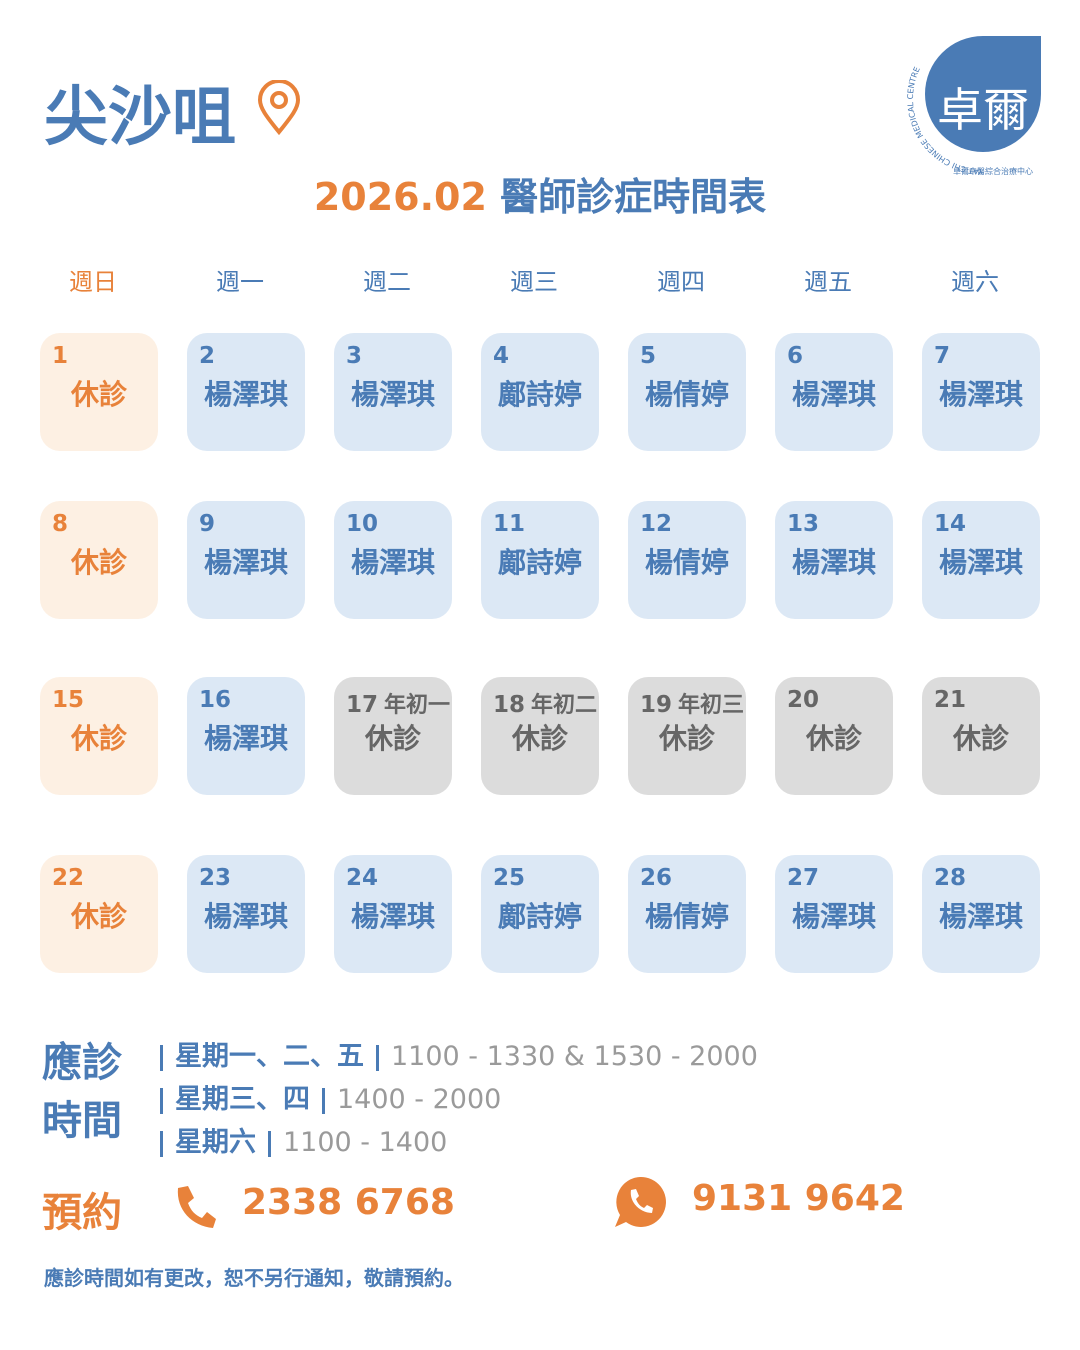  I want to click on day-cell: 1 休診, so click(99, 392).